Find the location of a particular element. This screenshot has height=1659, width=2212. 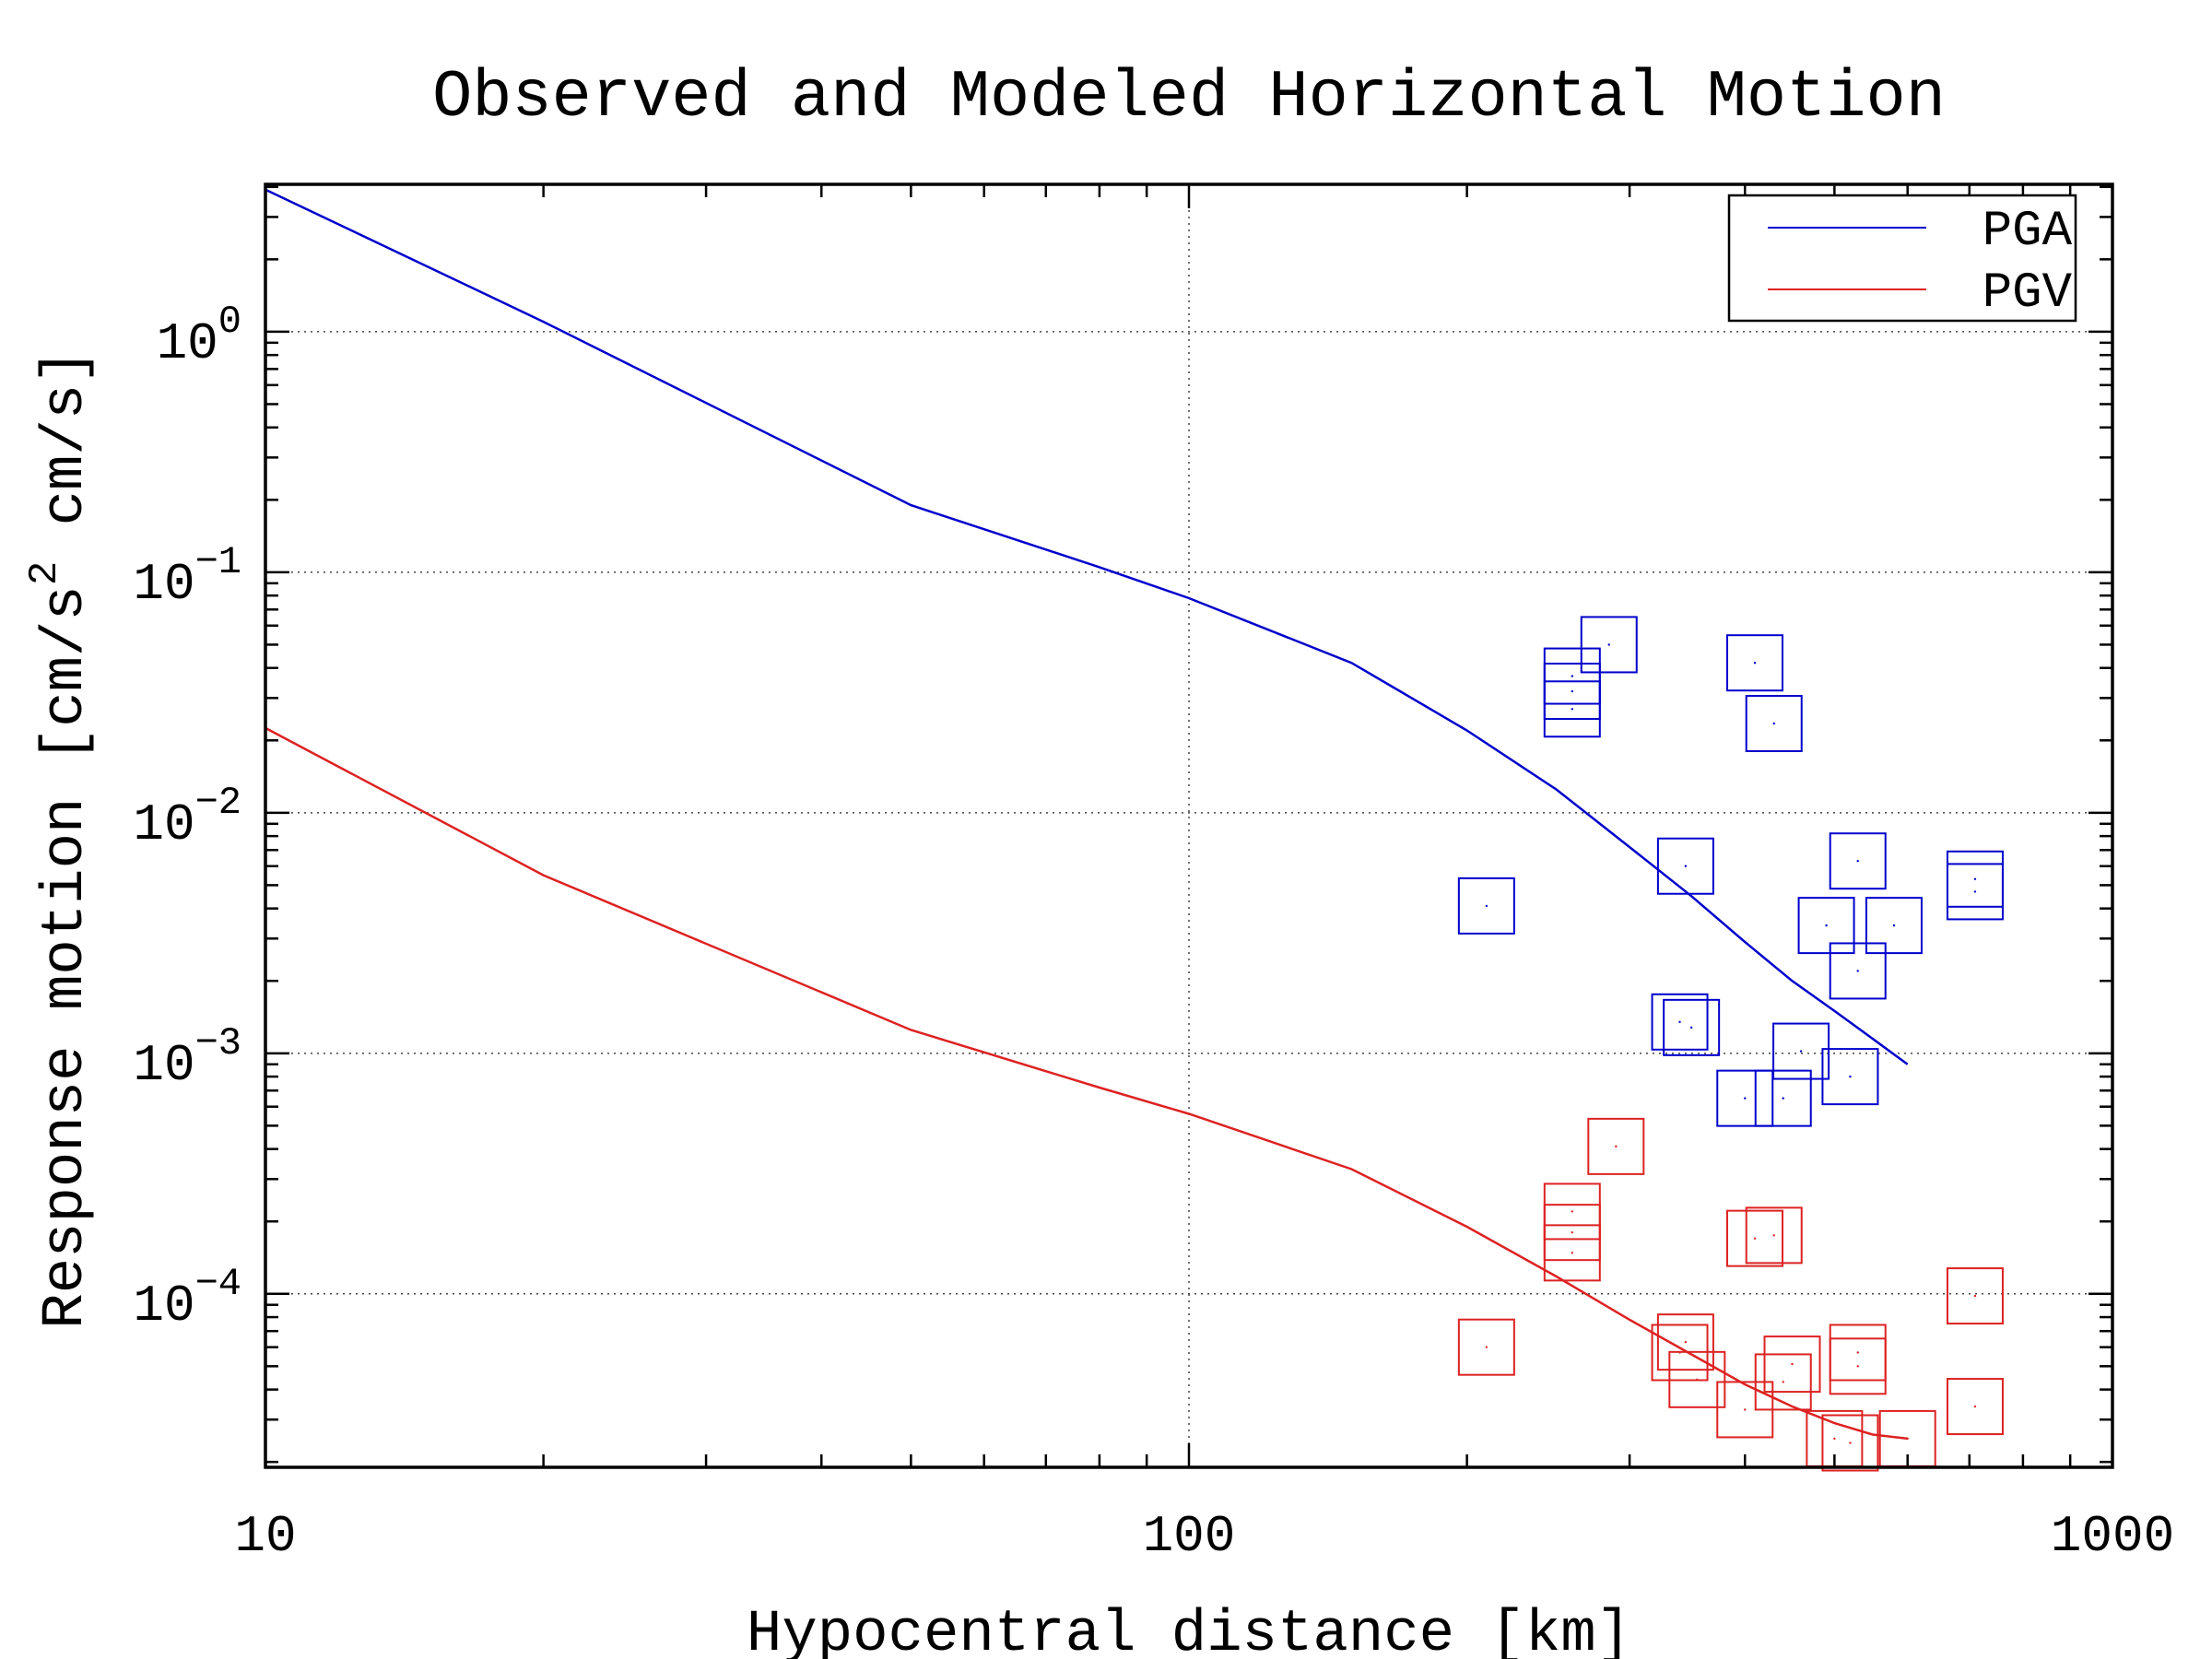

x-tick-label: 10 is located at coordinates (265, 1536).